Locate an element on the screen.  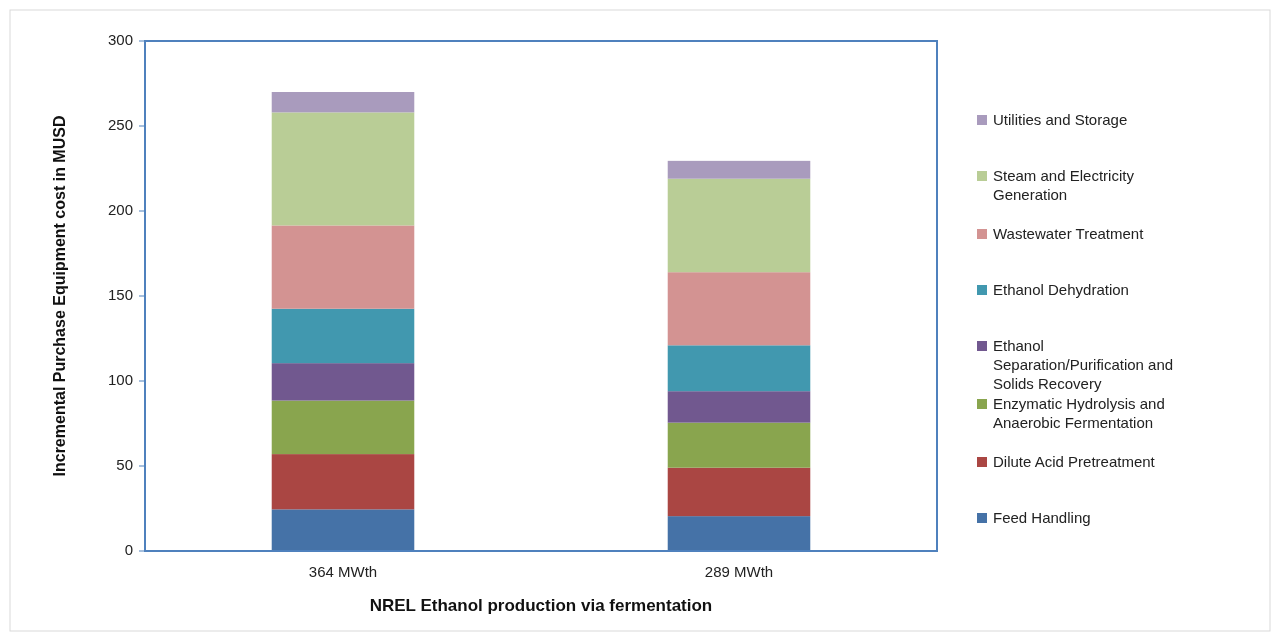
x-axis-title: NREL Ethanol production via fermentation is located at coordinates (541, 605).